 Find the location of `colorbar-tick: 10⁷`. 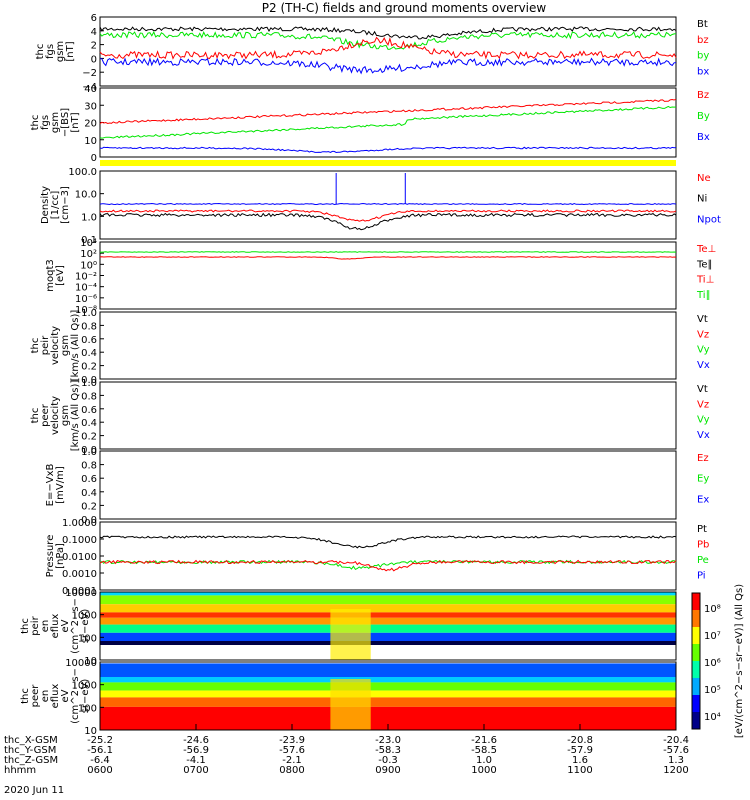

colorbar-tick: 10⁷ is located at coordinates (712, 636).